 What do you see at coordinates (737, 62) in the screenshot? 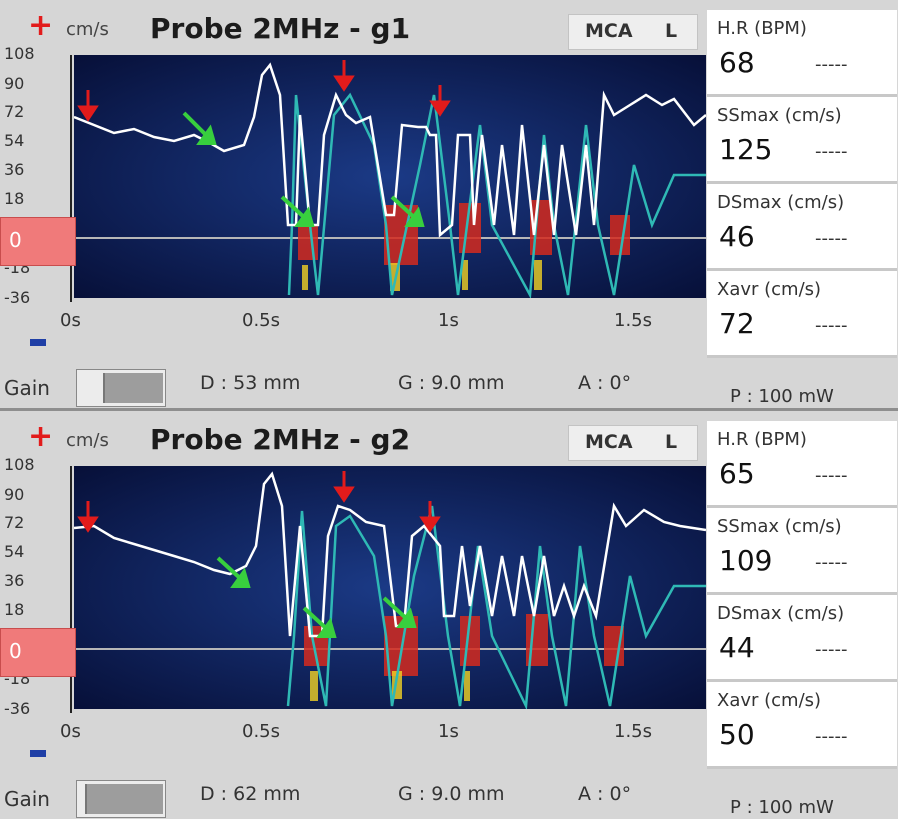
I see `stat-value: 68` at bounding box center [737, 62].